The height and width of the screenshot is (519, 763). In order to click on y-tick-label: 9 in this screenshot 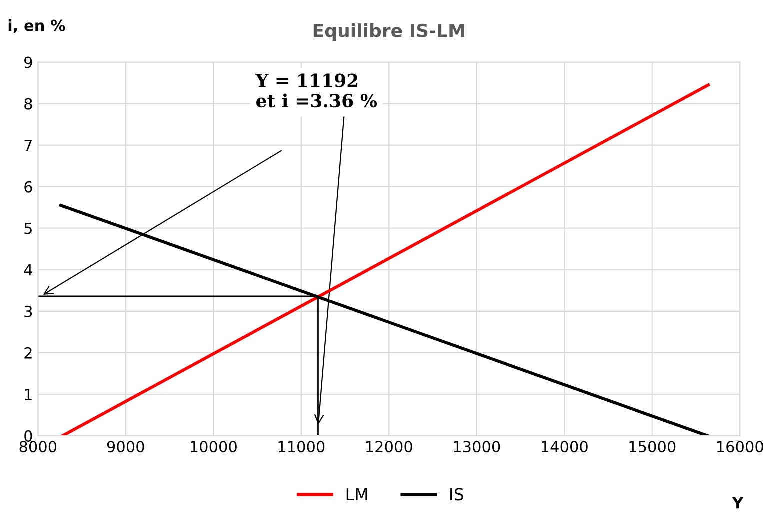, I will do `click(28, 62)`.